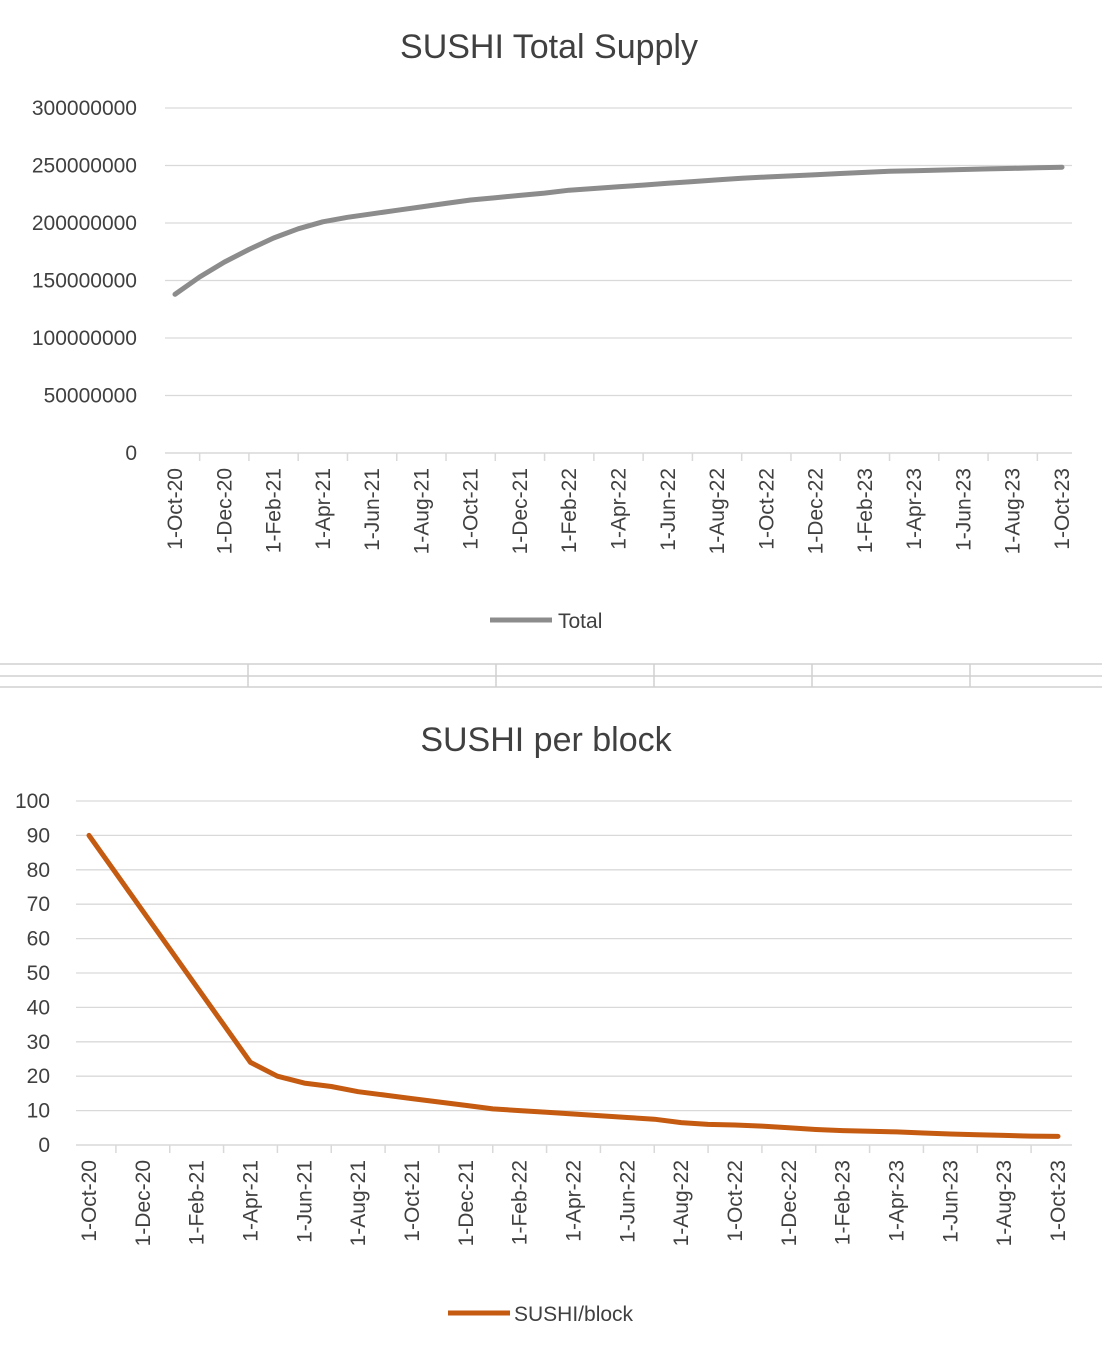 The image size is (1102, 1346). I want to click on y-tick-label: 20, so click(38, 1076).